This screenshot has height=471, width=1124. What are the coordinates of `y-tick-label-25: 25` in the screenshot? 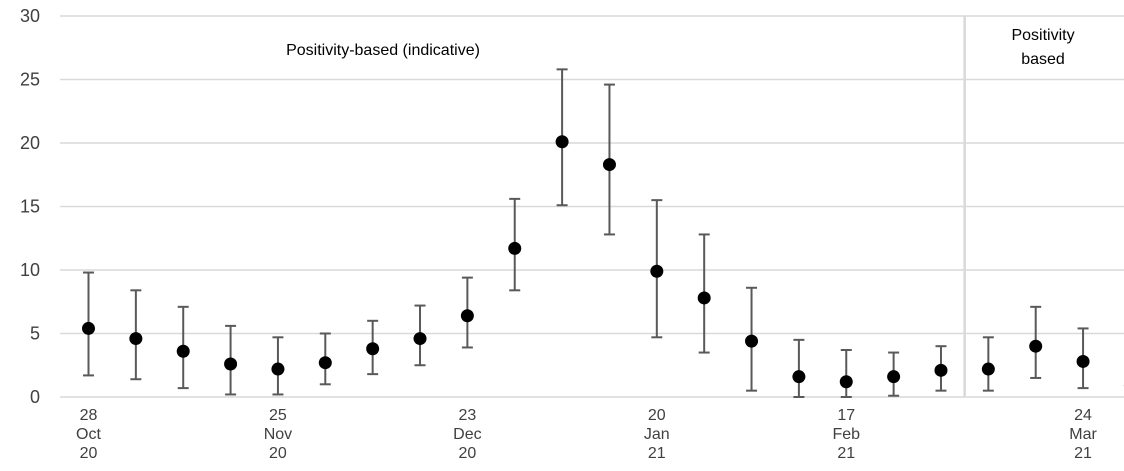 It's located at (30, 80).